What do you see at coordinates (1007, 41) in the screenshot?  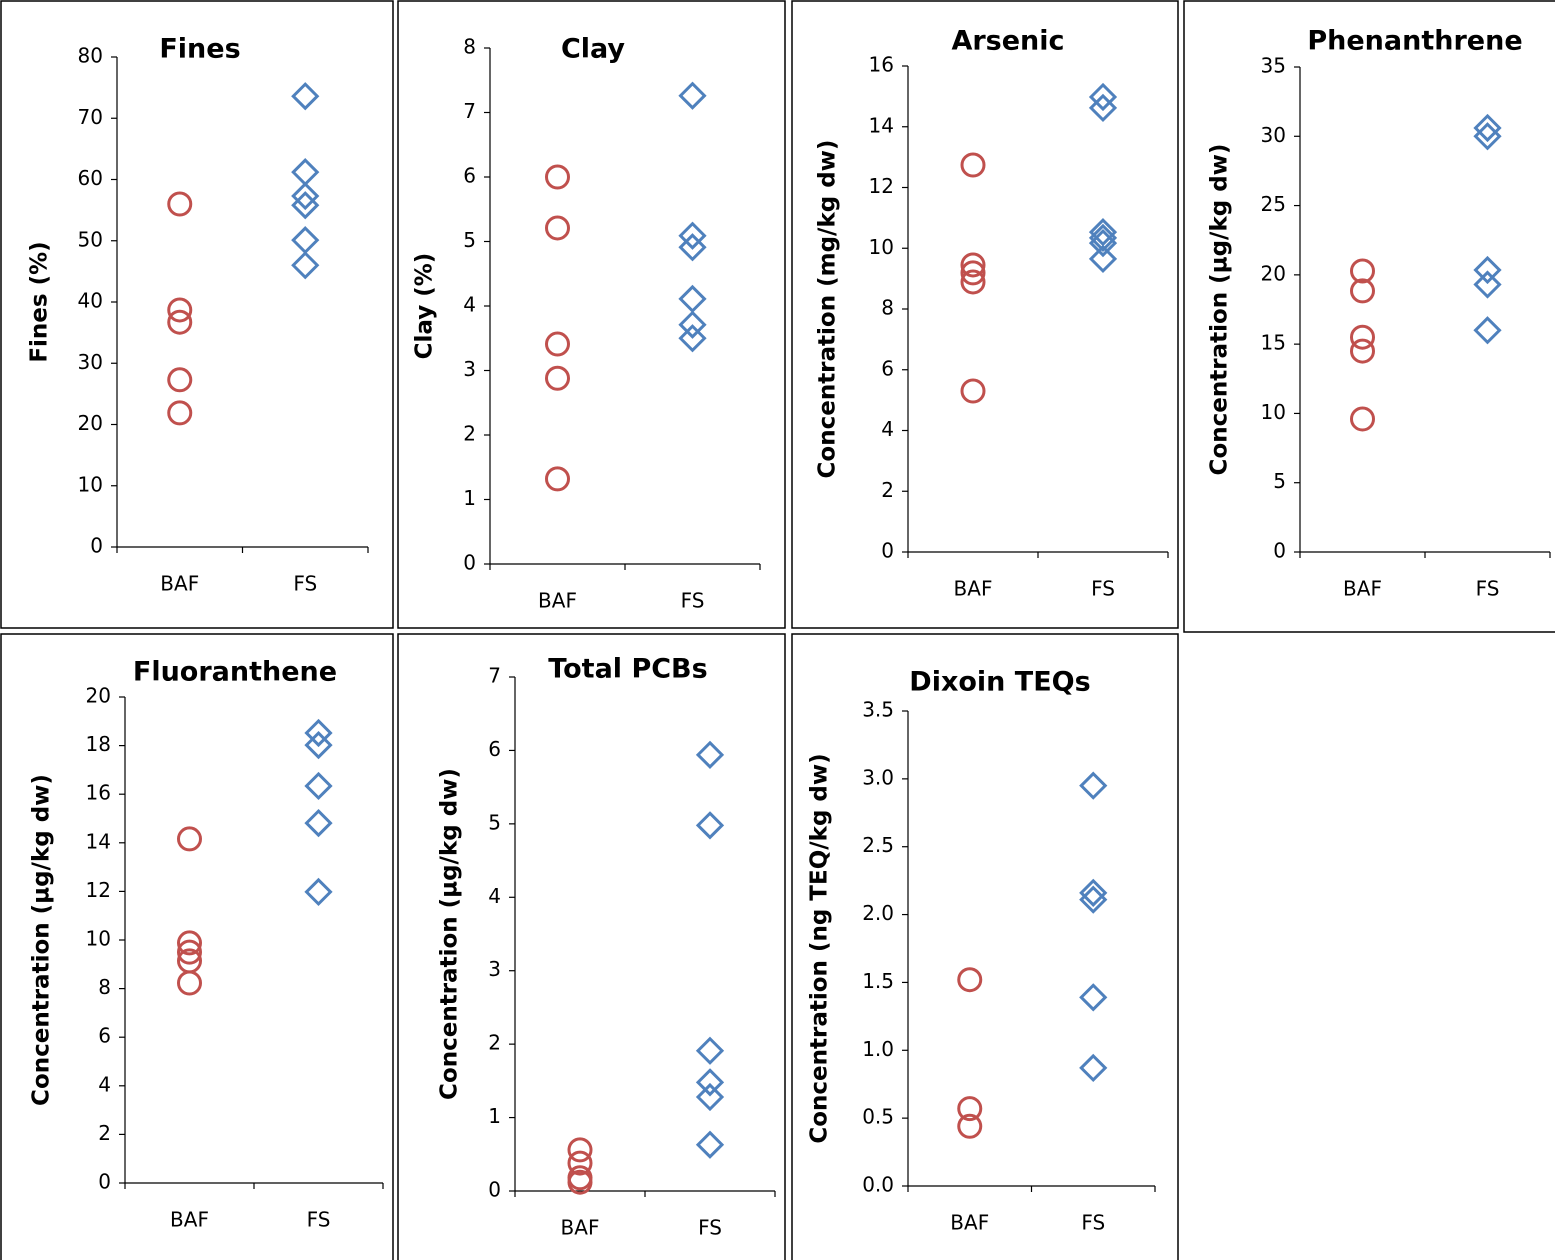 I see `chart-title: Arsenic` at bounding box center [1007, 41].